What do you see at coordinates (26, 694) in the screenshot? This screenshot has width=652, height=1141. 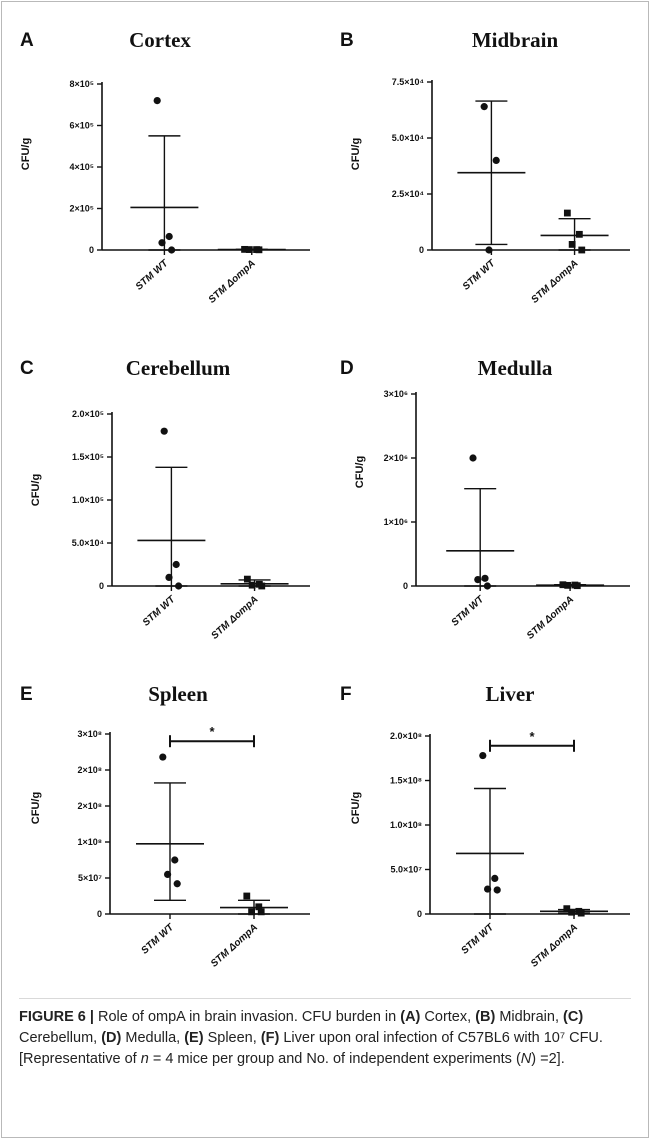 I see `panel-letter: E` at bounding box center [26, 694].